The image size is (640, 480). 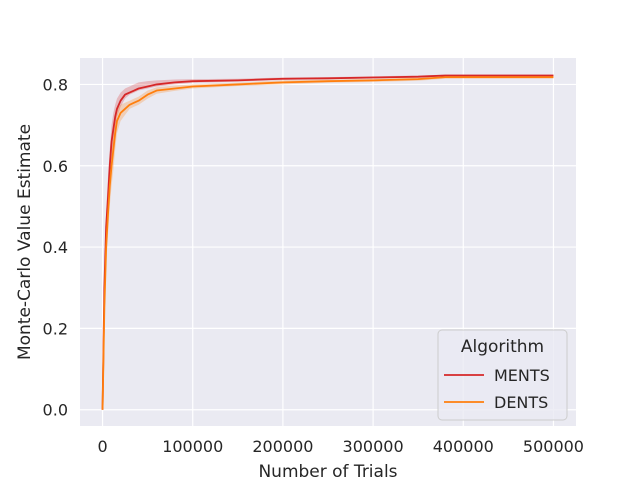 I want to click on x-tick-label: 300000, so click(x=373, y=446).